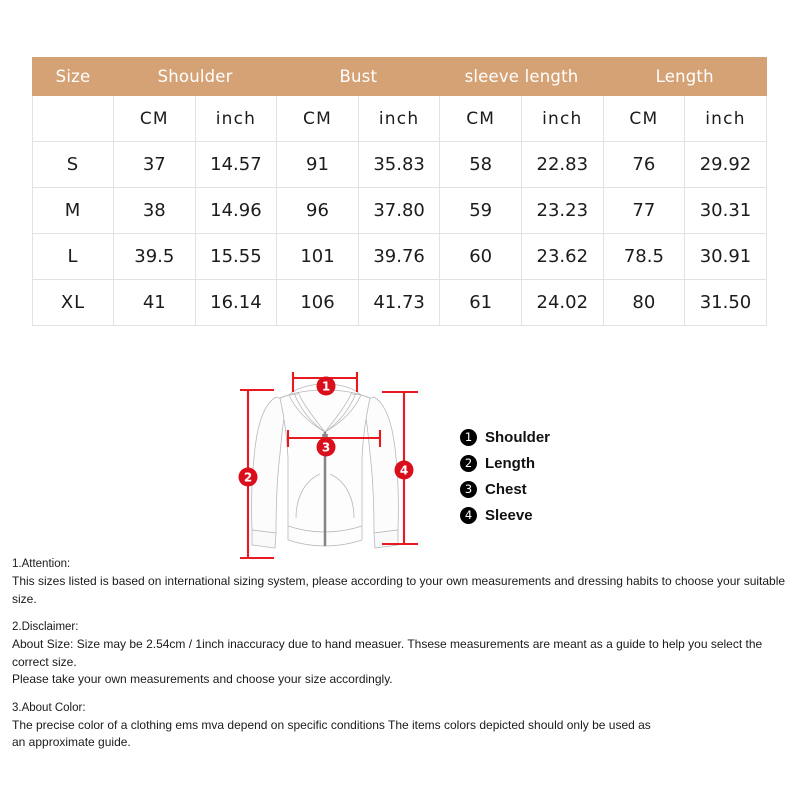  I want to click on jacket-measurement-diagram: 1 2 3 4, so click(342, 468).